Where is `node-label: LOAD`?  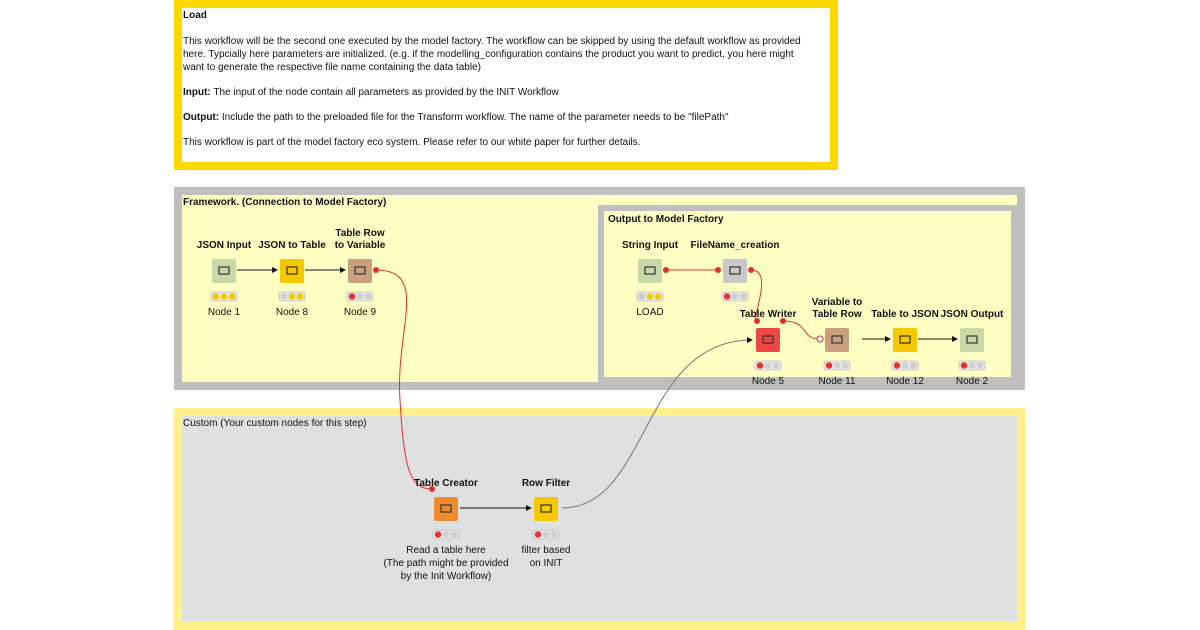
node-label: LOAD is located at coordinates (649, 312).